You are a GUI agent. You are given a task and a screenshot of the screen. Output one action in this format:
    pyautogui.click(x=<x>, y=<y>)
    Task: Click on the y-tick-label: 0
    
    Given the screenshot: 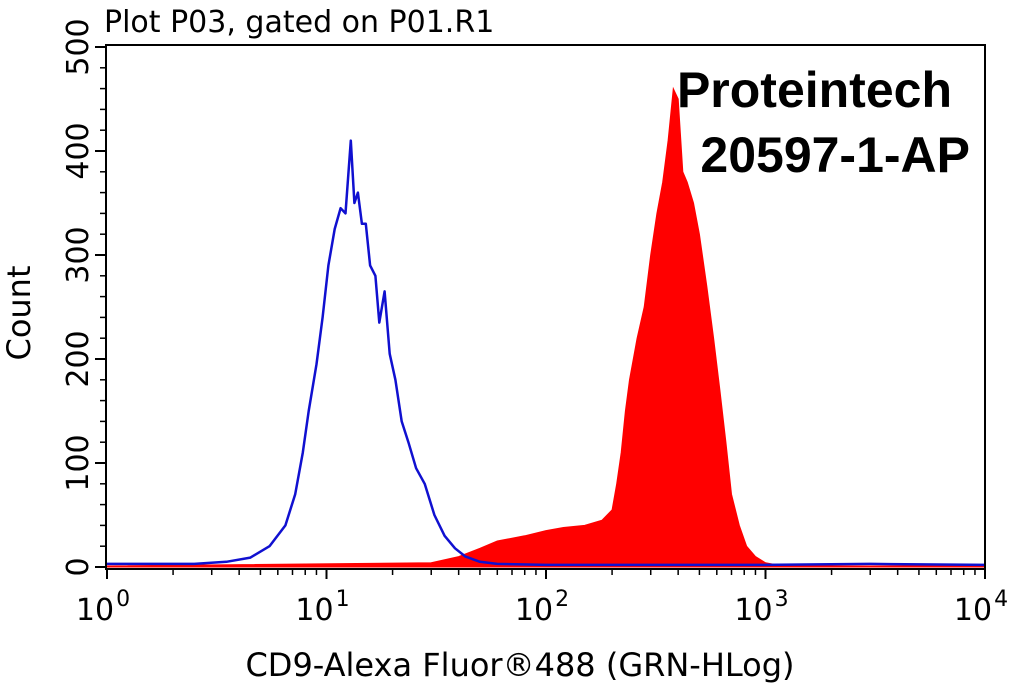 What is the action you would take?
    pyautogui.click(x=78, y=566)
    